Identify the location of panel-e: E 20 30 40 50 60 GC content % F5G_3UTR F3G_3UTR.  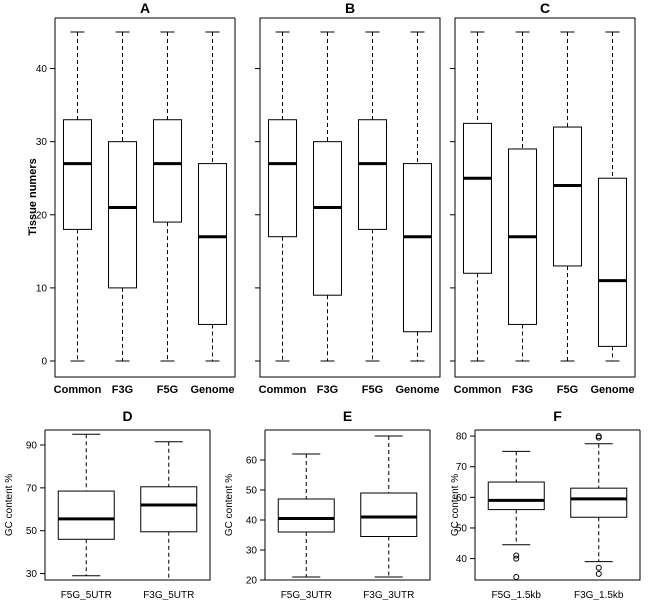
(327, 504).